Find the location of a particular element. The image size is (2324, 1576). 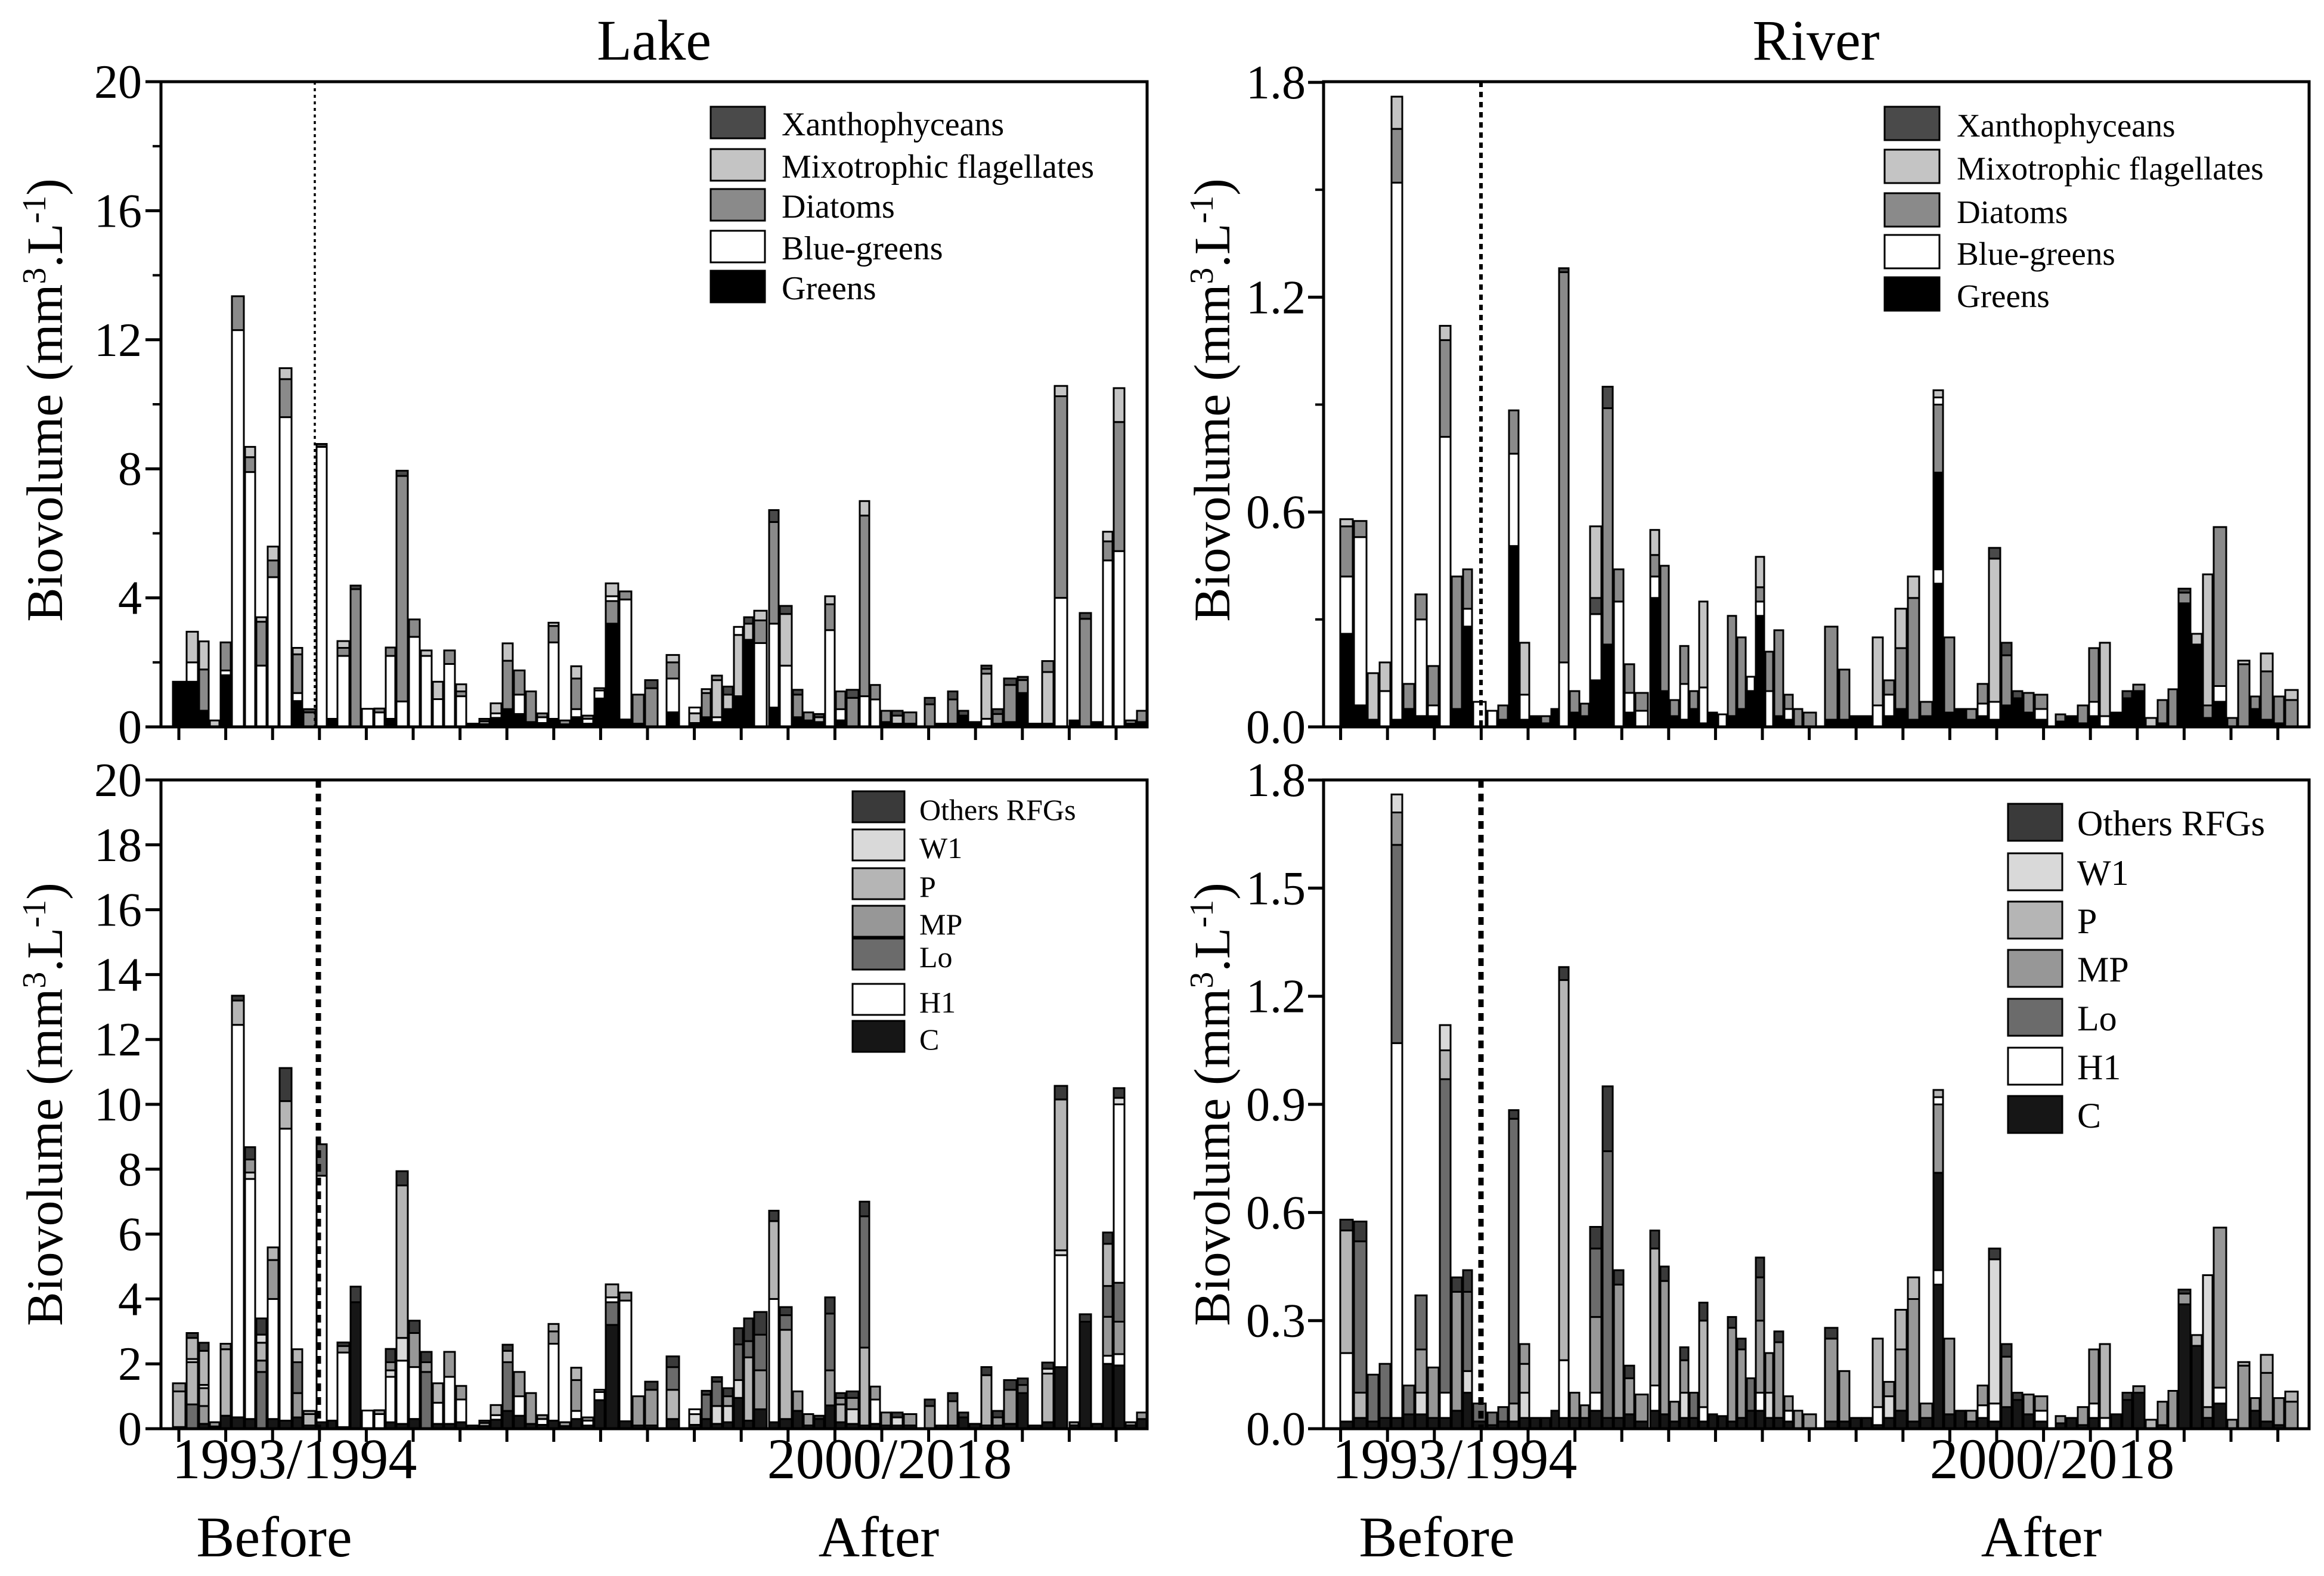

svg-text: 0.3 is located at coordinates (1276, 1322).